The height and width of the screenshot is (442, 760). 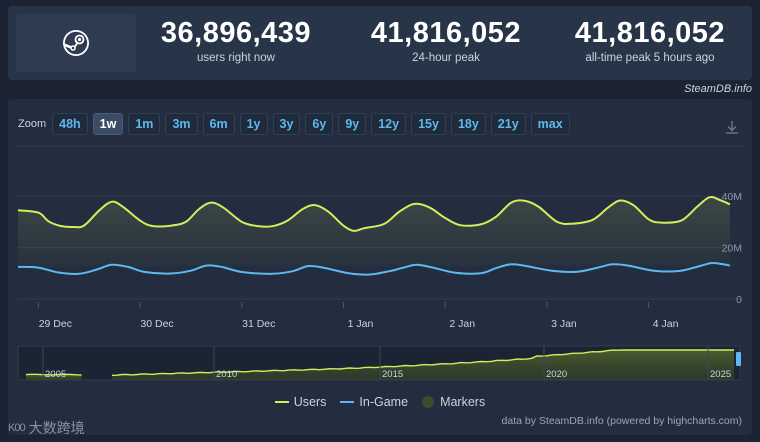 What do you see at coordinates (650, 58) in the screenshot?
I see `stat-label: all-time peak 5 hours ago` at bounding box center [650, 58].